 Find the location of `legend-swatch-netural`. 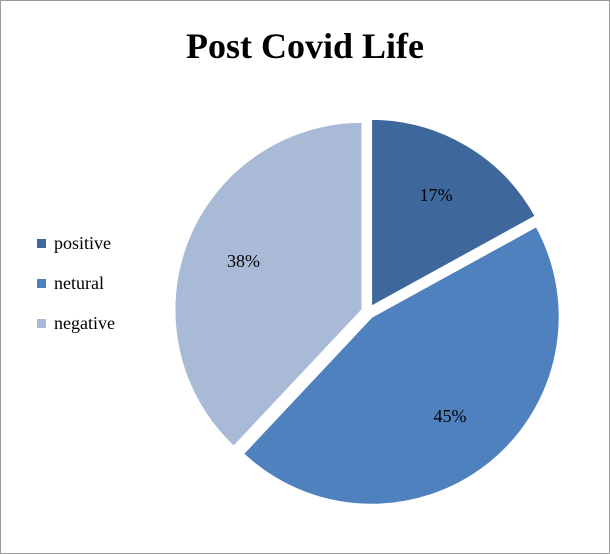

legend-swatch-netural is located at coordinates (41, 283).